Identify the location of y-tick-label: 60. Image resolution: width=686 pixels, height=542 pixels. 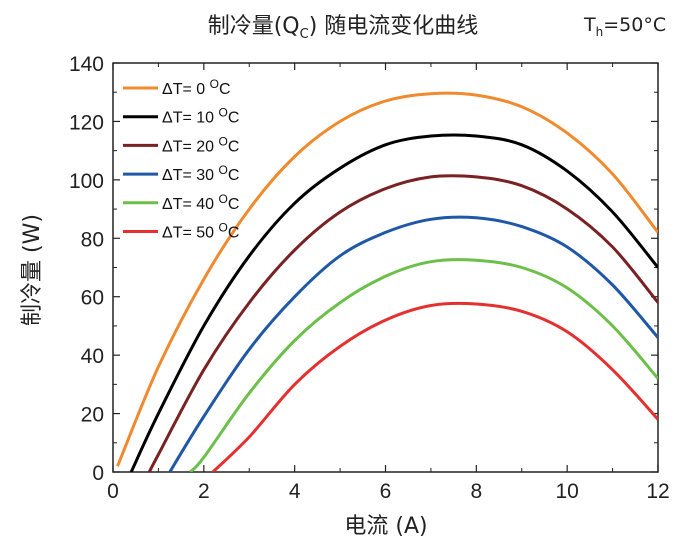
(92, 298).